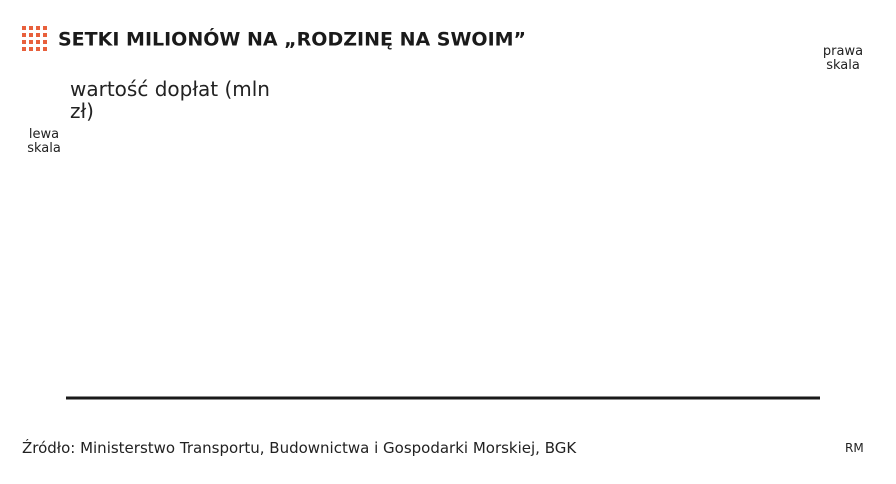  What do you see at coordinates (44, 142) in the screenshot?
I see `y-axis-label: lewa skala` at bounding box center [44, 142].